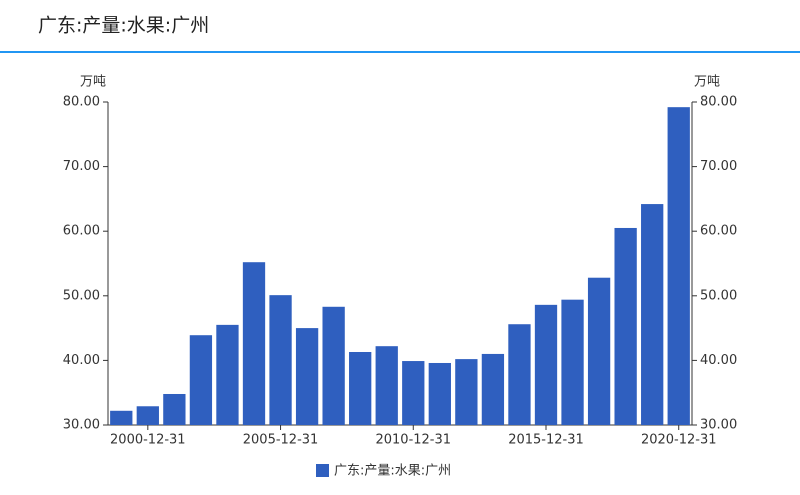 The image size is (800, 495). What do you see at coordinates (81, 102) in the screenshot?
I see `y-tick-label: 80.00` at bounding box center [81, 102].